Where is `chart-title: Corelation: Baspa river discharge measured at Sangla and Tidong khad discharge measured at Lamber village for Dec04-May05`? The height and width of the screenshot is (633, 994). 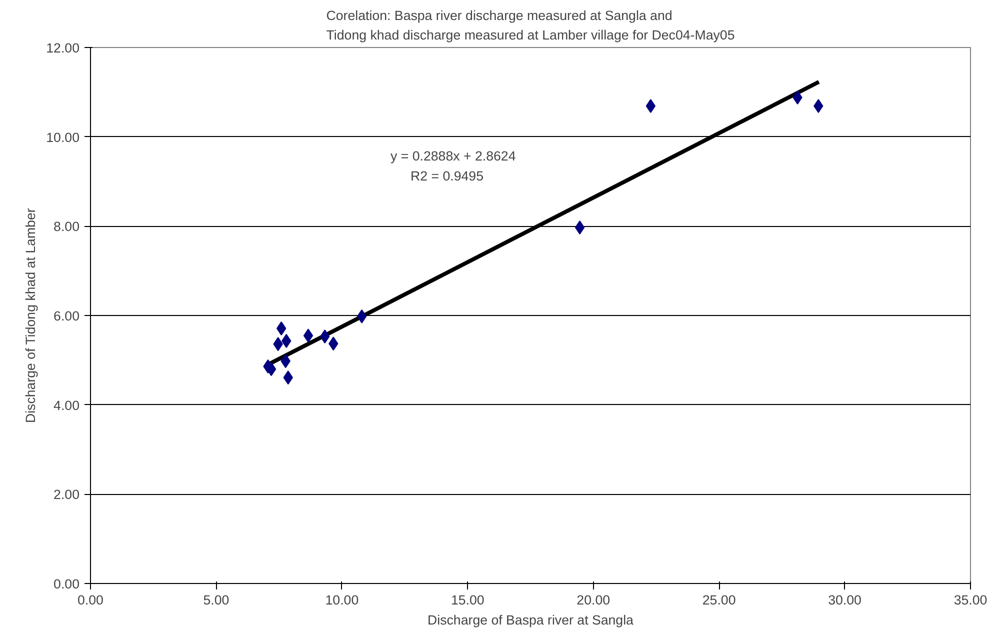 chart-title: Corelation: Baspa river discharge measured at Sangla and Tidong khad discharge measured at Lamber village for Dec04-May05 is located at coordinates (530, 25).